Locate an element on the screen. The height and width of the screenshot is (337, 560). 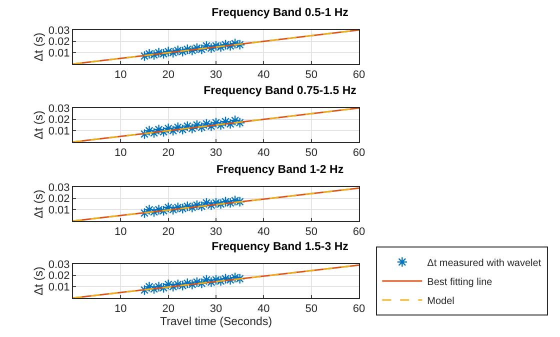
chart-title: Frequency Band 0.75-1.5 Hz is located at coordinates (280, 91).